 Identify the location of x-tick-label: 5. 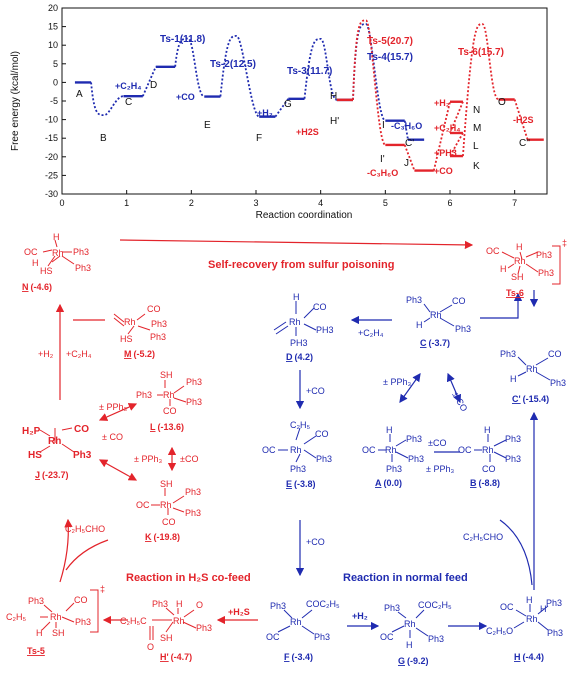
(385, 203).